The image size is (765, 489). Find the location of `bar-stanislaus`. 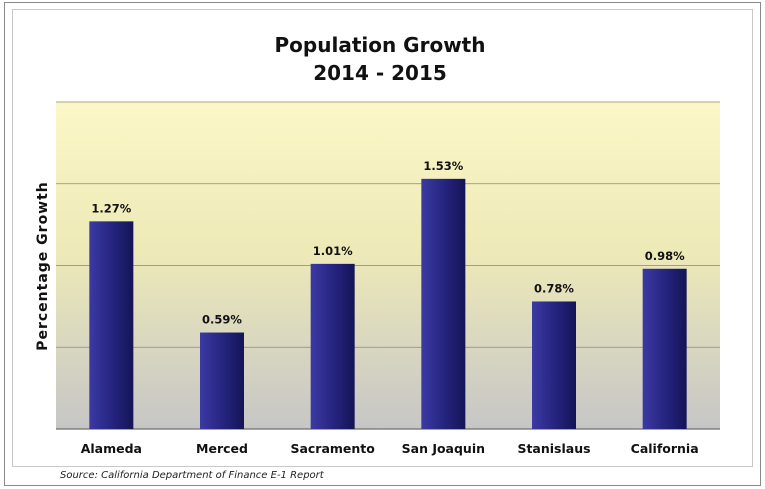

bar-stanislaus is located at coordinates (554, 365).